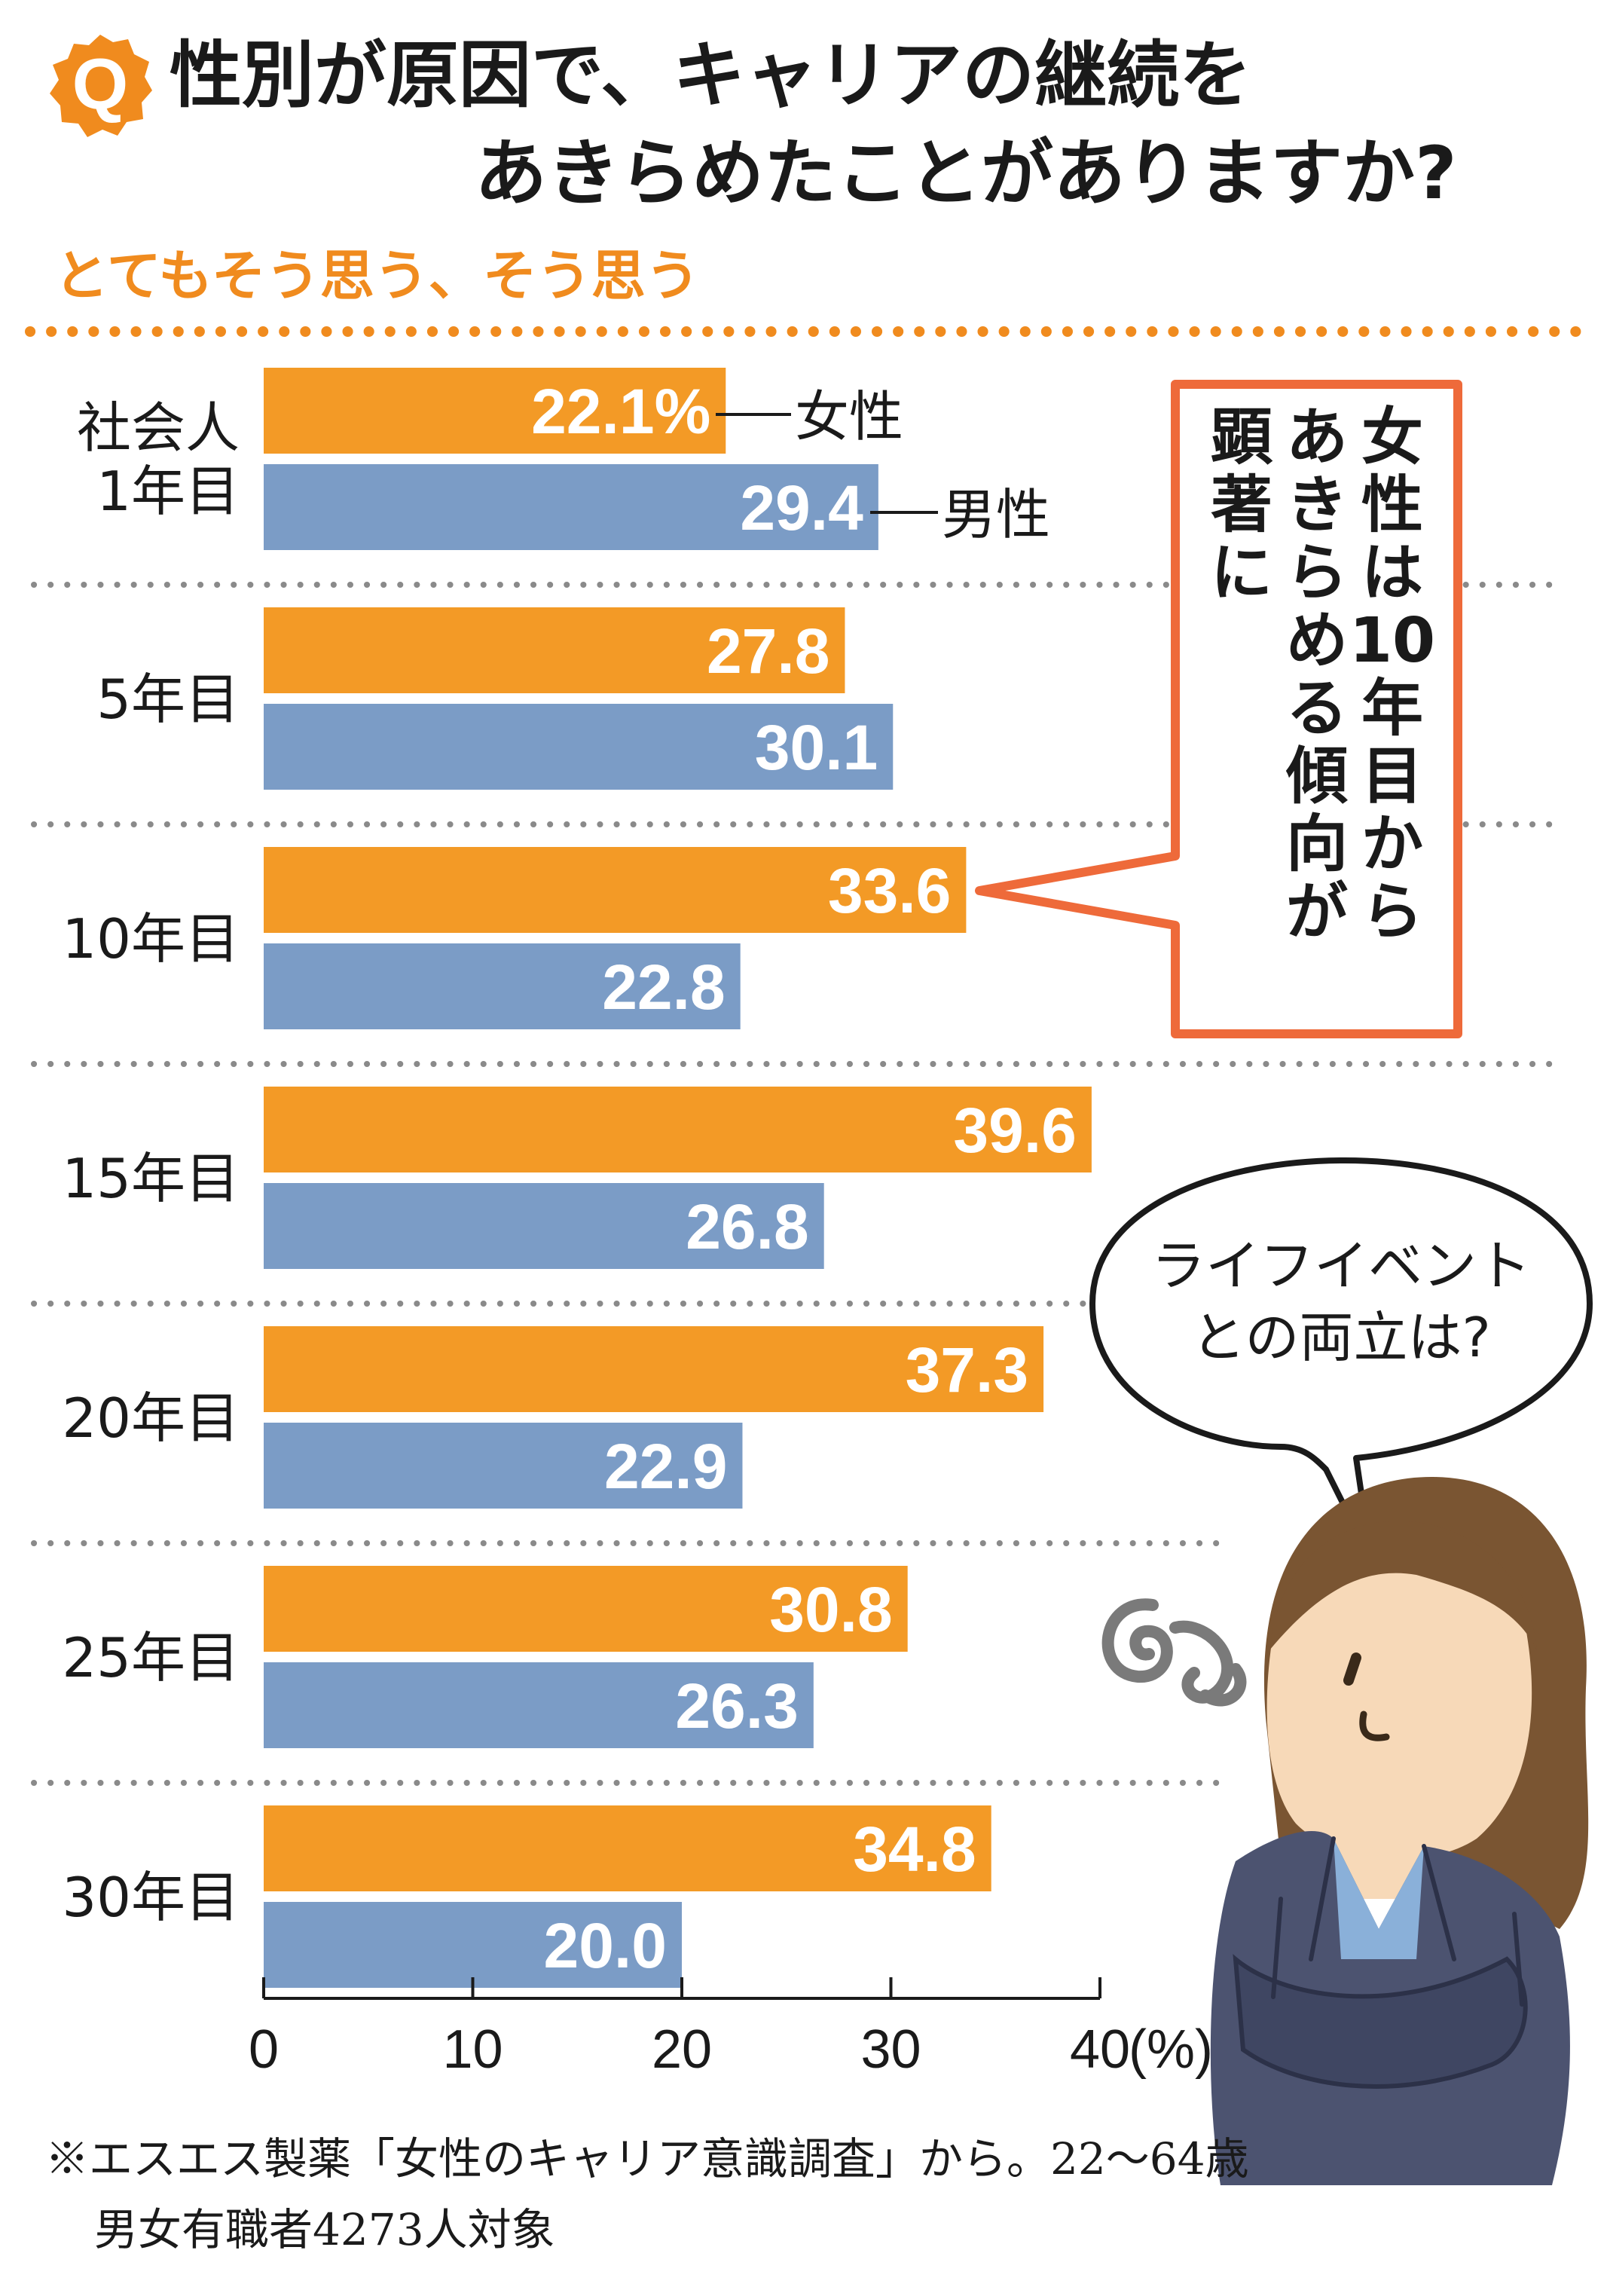 The height and width of the screenshot is (2296, 1607). I want to click on callout-char-0-1: 性, so click(1392, 505).